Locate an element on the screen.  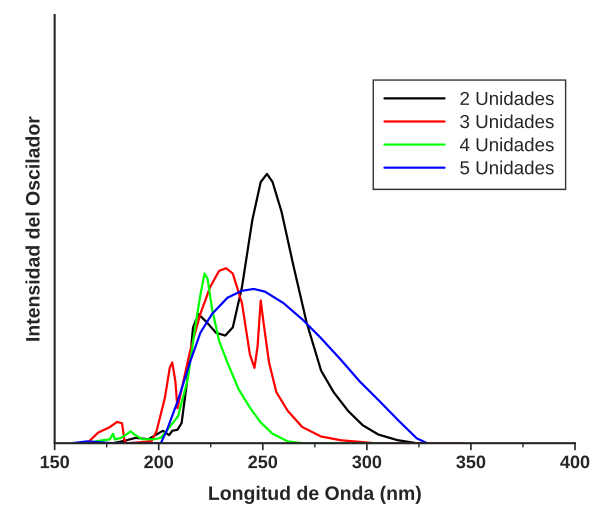
x-tick-label: 300 is located at coordinates (367, 462).